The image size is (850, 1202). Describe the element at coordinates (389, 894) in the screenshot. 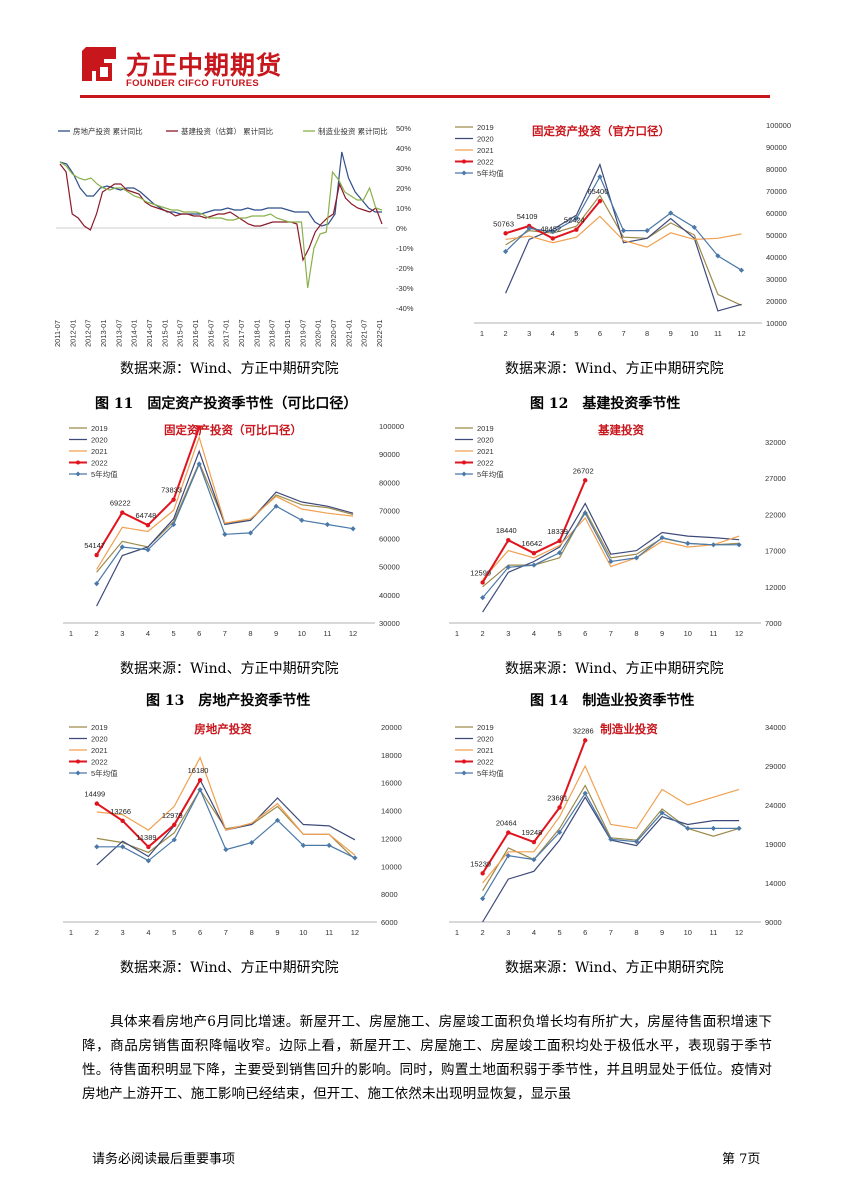

I see `y-tick-label: 8000` at that location.